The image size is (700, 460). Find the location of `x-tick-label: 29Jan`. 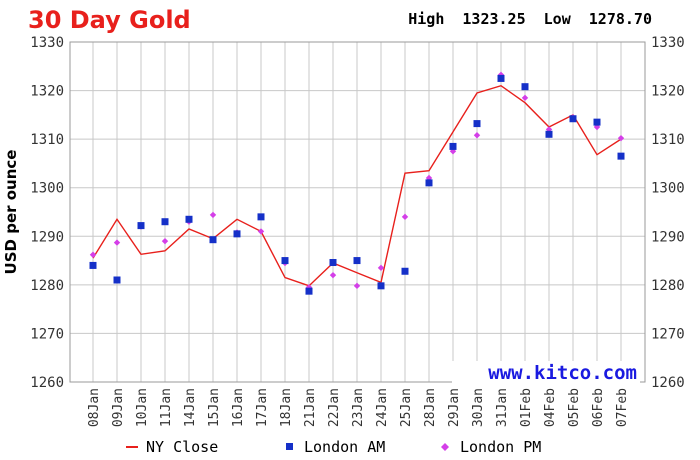

x-tick-label: 29Jan is located at coordinates (454, 407).